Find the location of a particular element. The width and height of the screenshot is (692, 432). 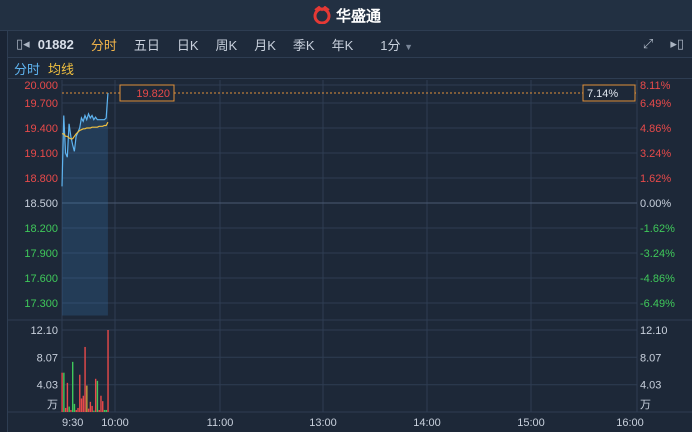

toolbar: ▯◂ 01882 分时 五日 日K 周K 月K 季K 年K 1分 ▼ ⤢ ▸▯ is located at coordinates (350, 44).